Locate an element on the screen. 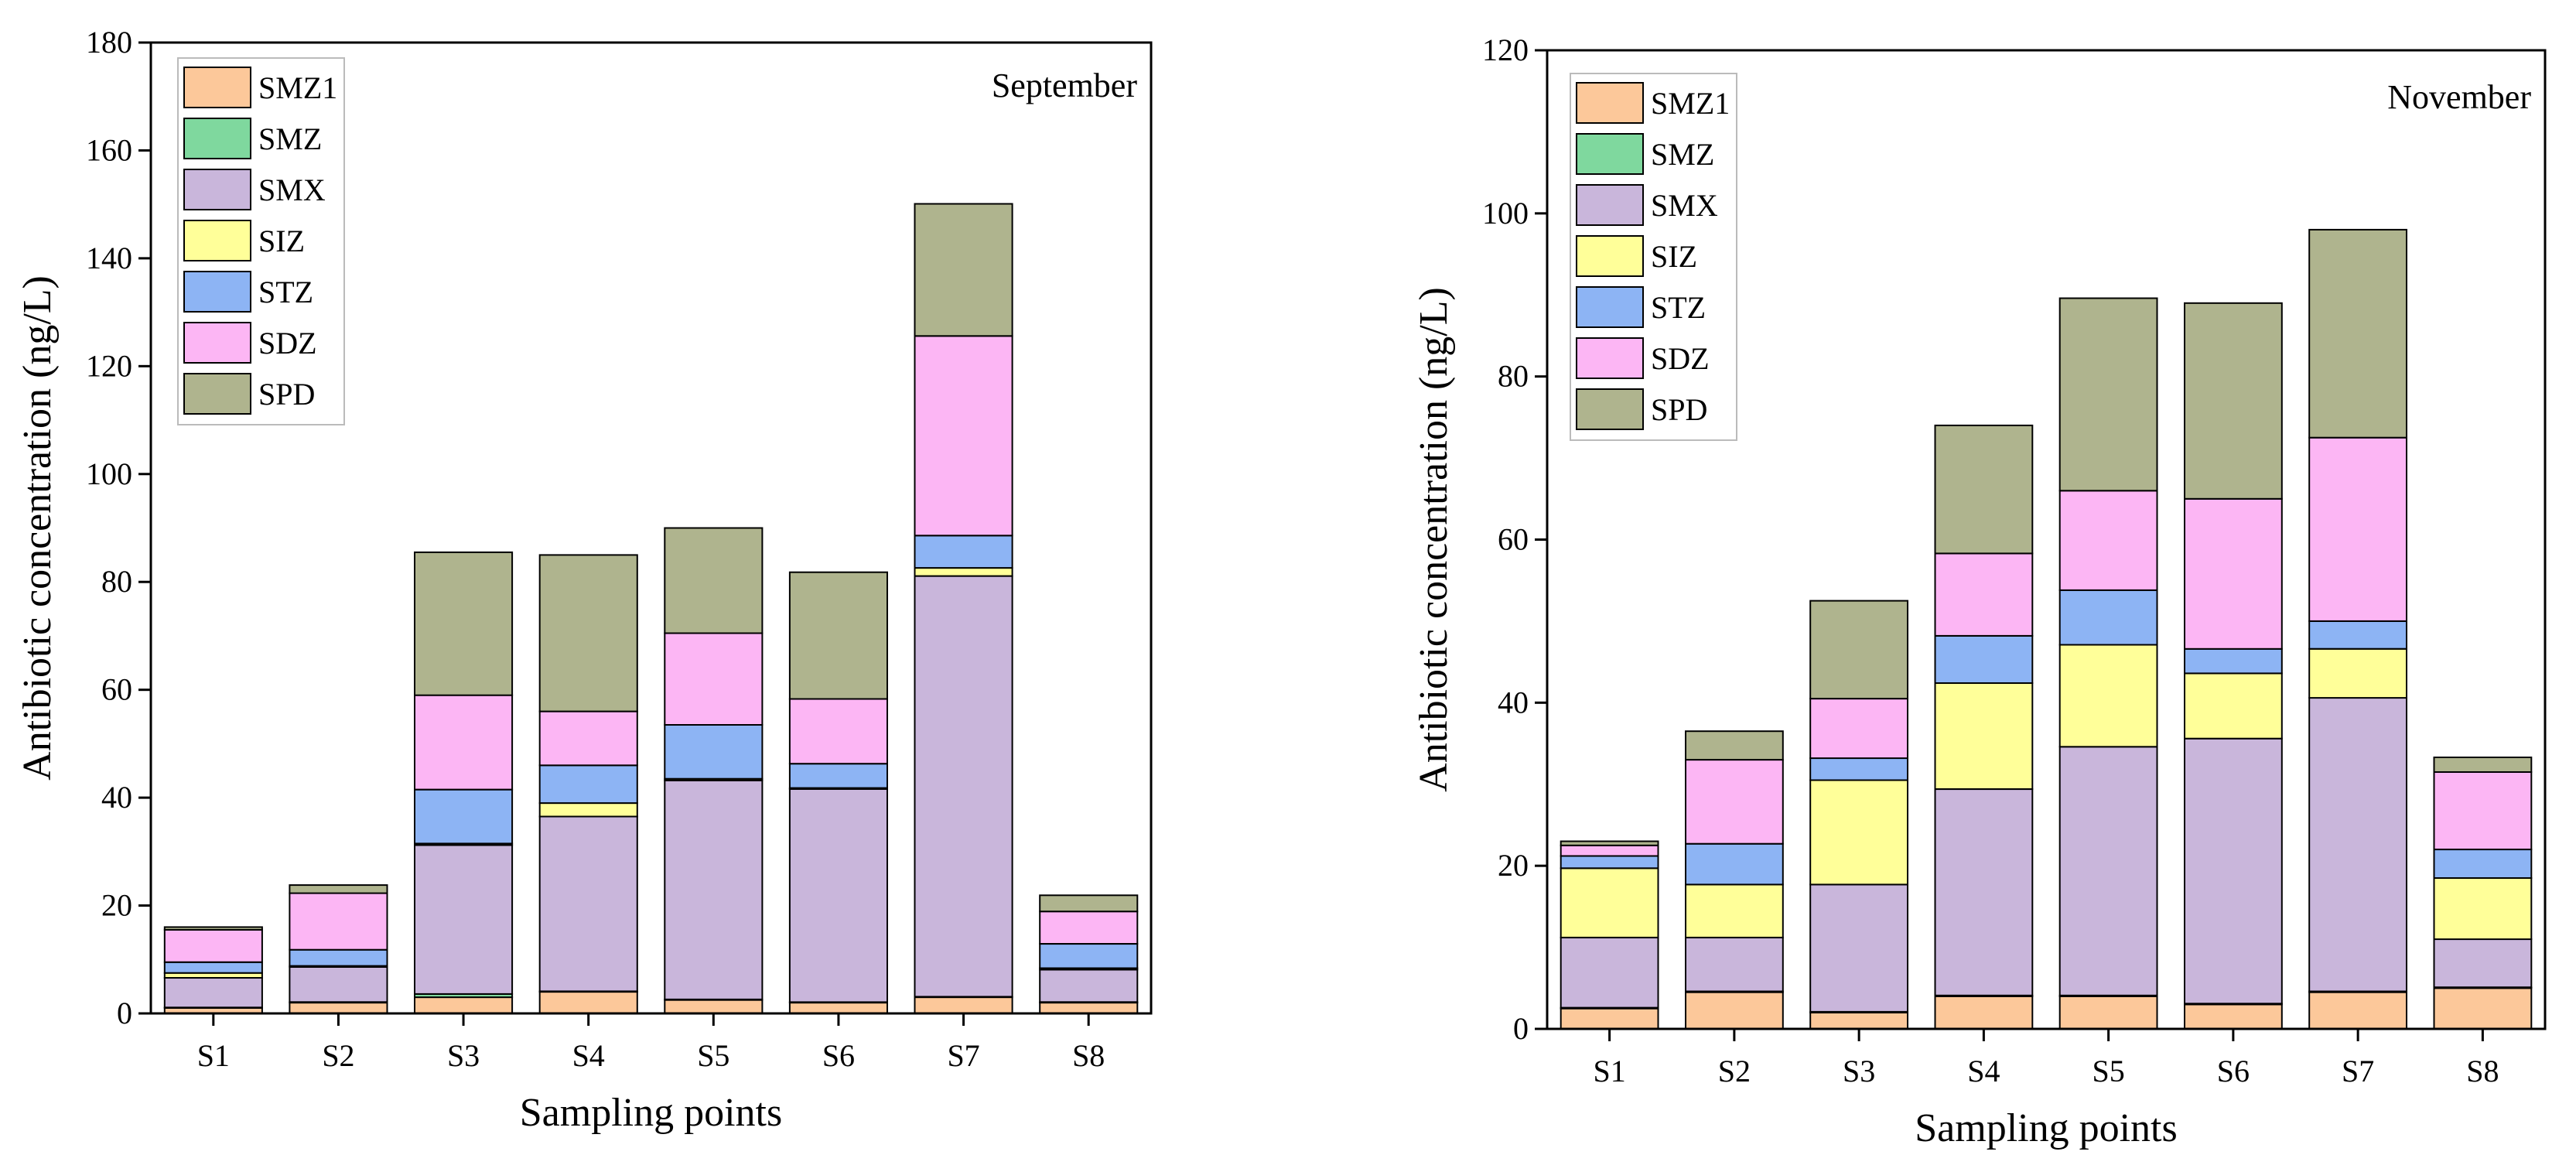 The image size is (2576, 1172). november-legend-swatch-smx is located at coordinates (1610, 205).